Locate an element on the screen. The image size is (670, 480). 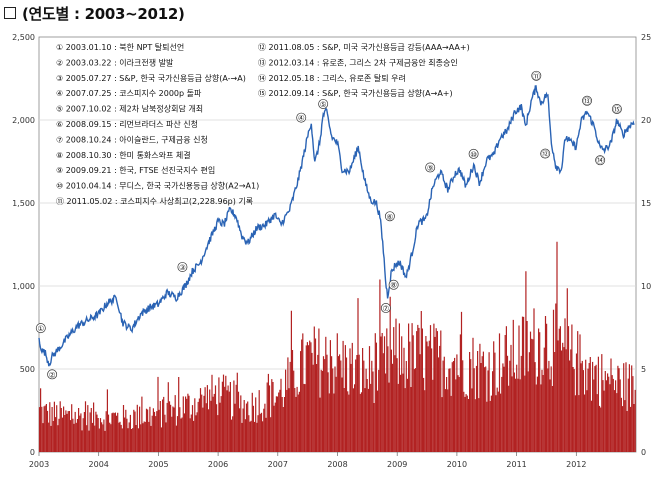
event-marker-number: ⑧ is located at coordinates (393, 285).